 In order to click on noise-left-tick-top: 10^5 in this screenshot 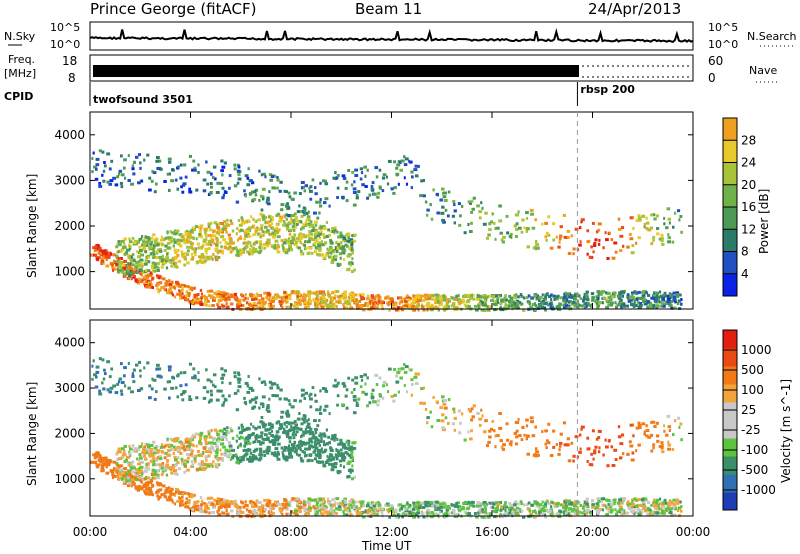, I will do `click(65, 27)`.